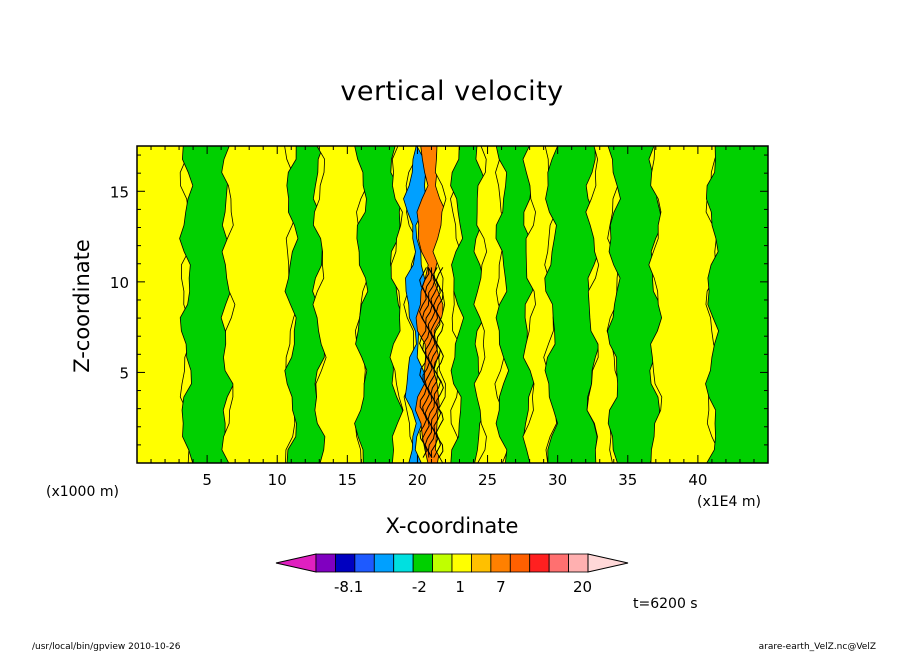  What do you see at coordinates (452, 91) in the screenshot?
I see `chart-title: vertical velocity` at bounding box center [452, 91].